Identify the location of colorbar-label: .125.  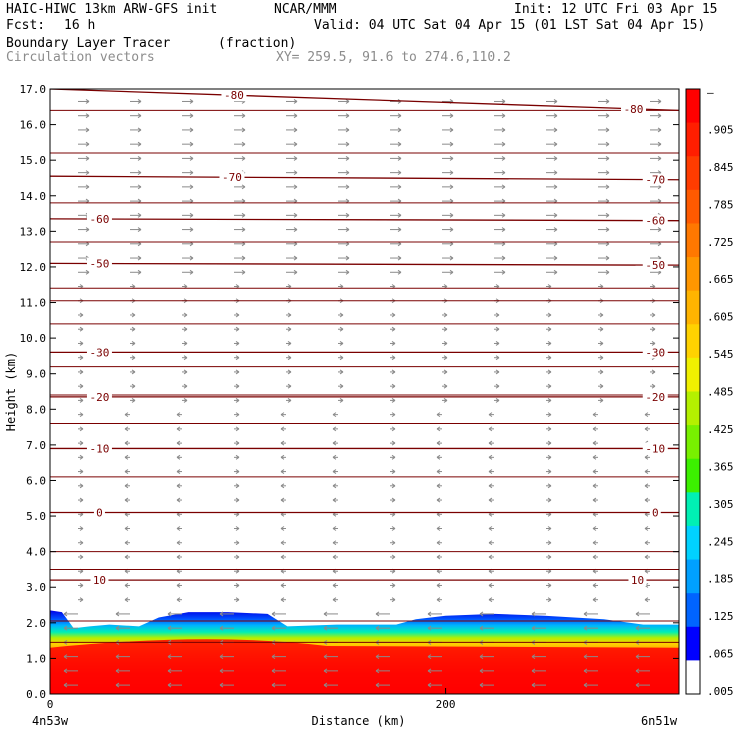
(720, 616).